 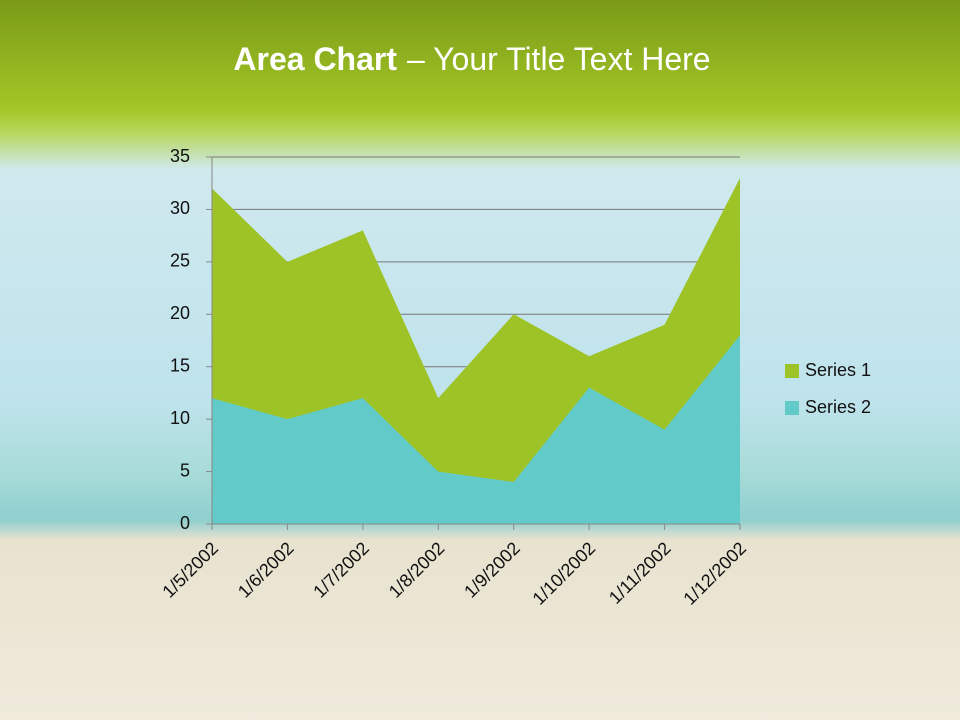 What do you see at coordinates (180, 208) in the screenshot?
I see `y-tick-label: 30` at bounding box center [180, 208].